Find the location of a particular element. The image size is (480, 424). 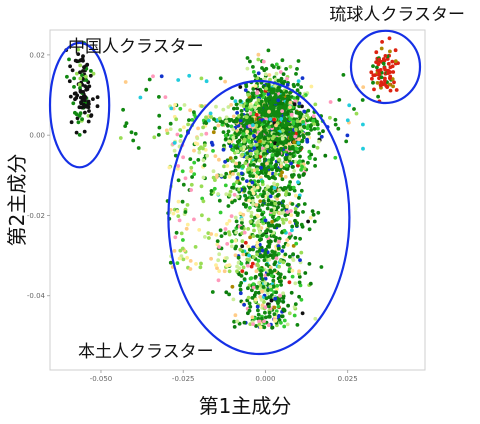

chinese-cluster-ellipse is located at coordinates (79, 105).